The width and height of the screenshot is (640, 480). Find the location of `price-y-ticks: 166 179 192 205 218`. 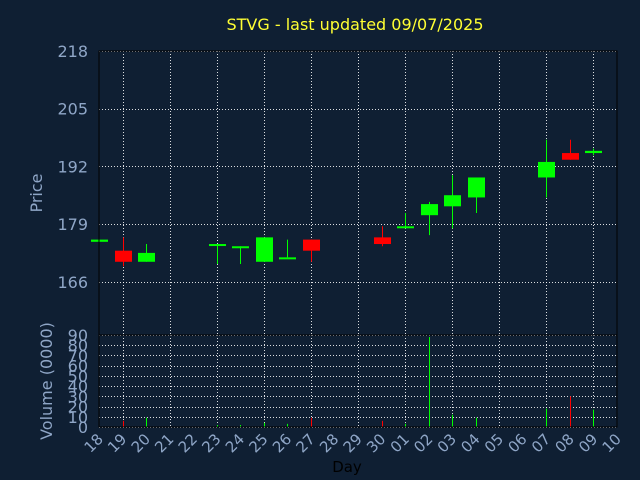

price-y-ticks: 166 179 192 205 218 is located at coordinates (72, 167).